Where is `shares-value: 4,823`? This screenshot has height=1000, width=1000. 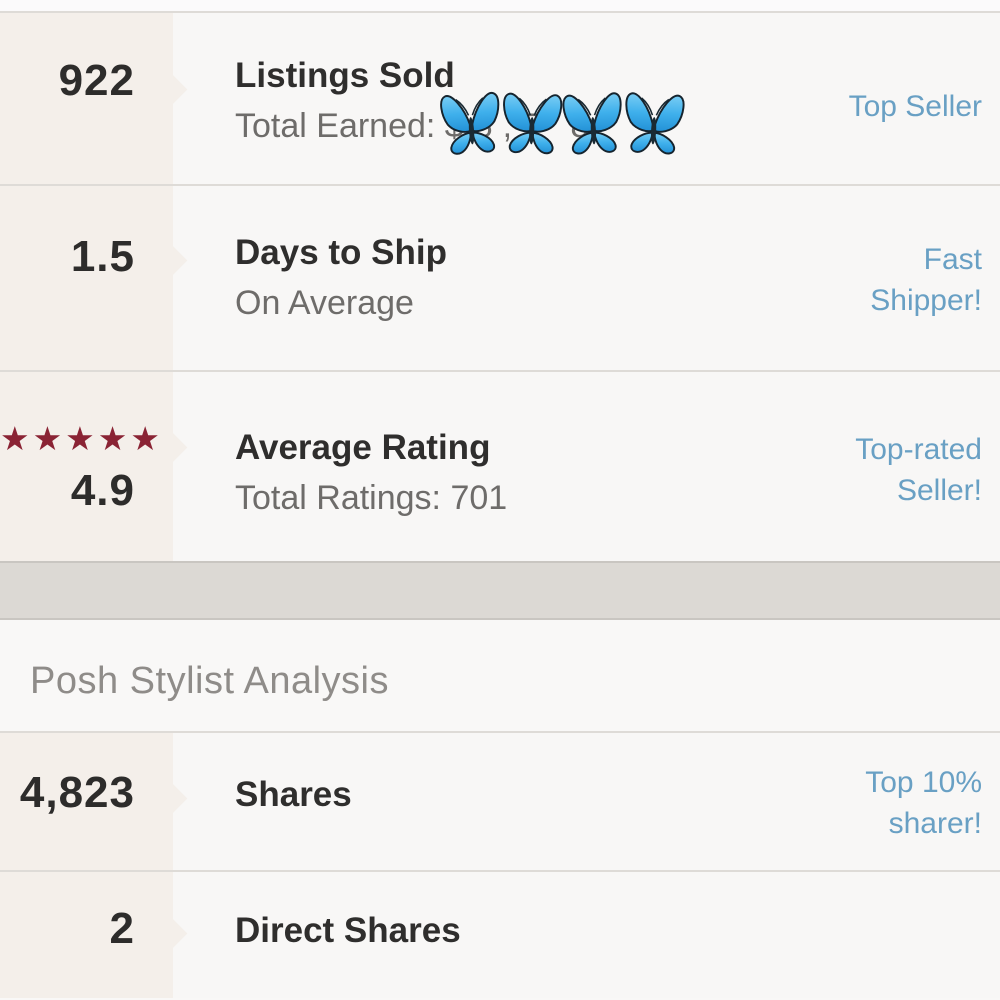
shares-value: 4,823 is located at coordinates (77, 792).